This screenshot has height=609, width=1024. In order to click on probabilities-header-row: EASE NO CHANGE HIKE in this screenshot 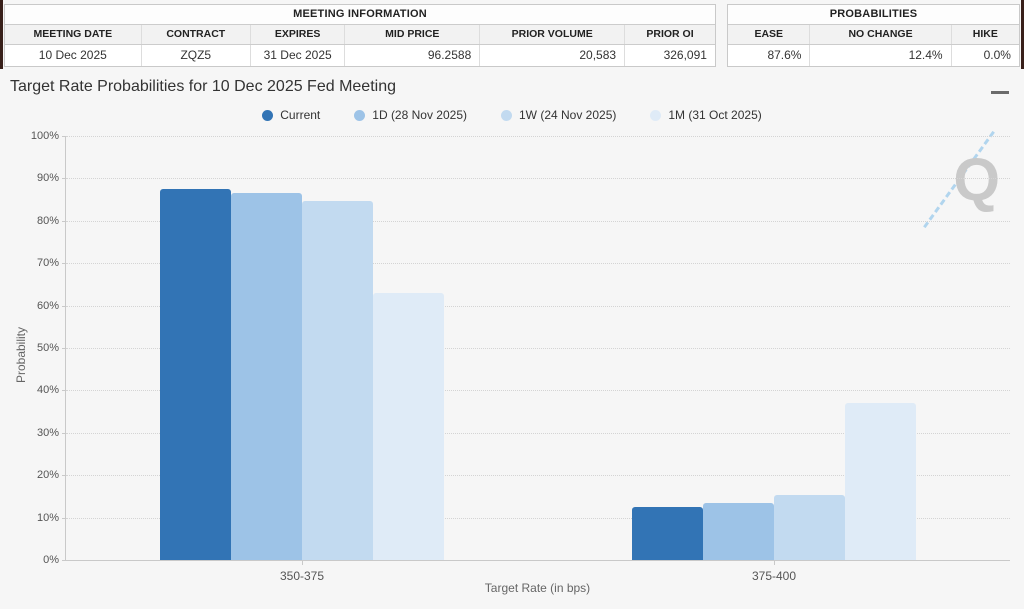, I will do `click(873, 35)`.